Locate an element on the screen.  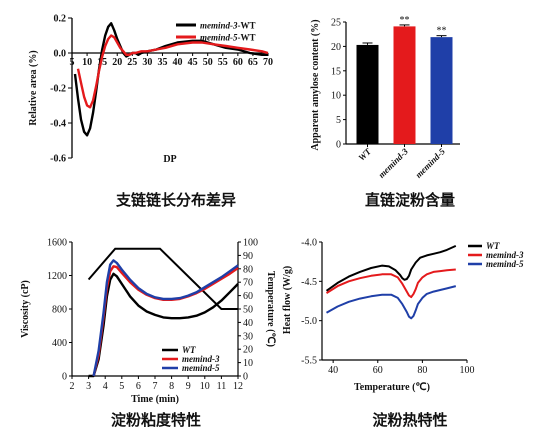
y2-tick-label: 30 is located at coordinates (248, 336).